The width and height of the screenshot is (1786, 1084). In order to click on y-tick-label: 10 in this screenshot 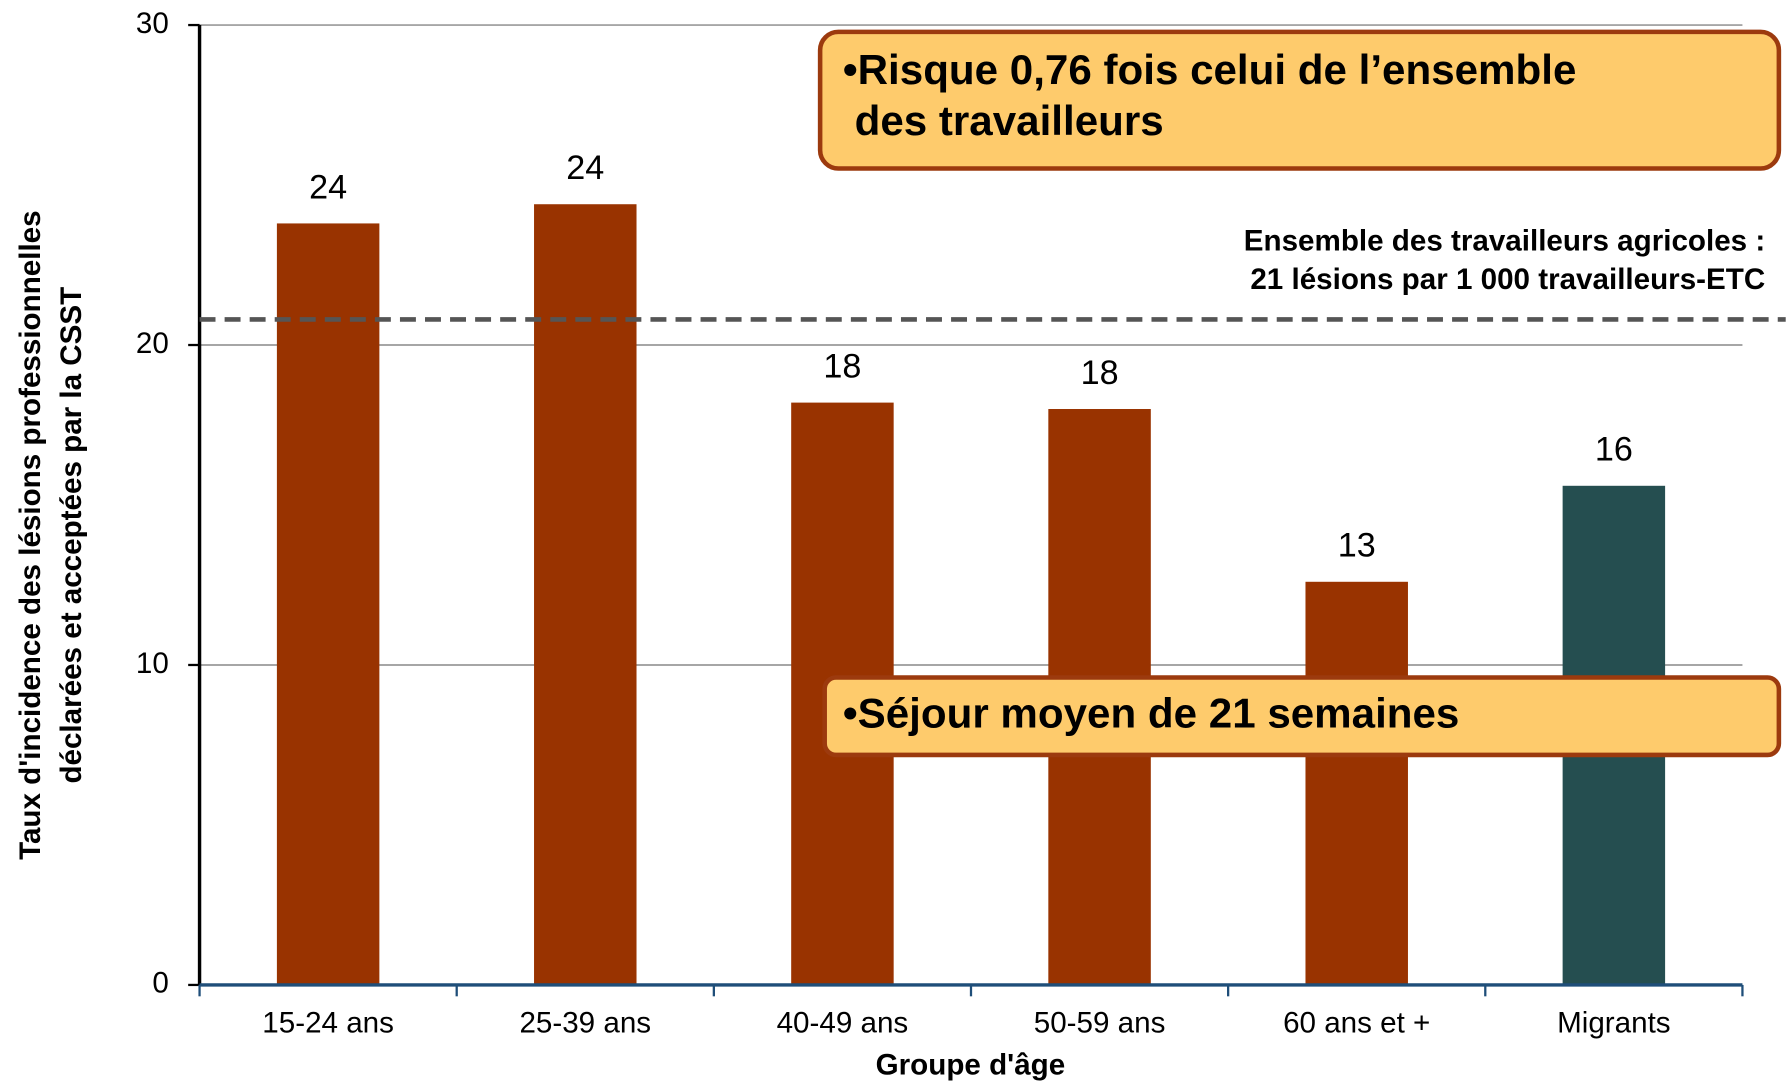, I will do `click(152, 663)`.